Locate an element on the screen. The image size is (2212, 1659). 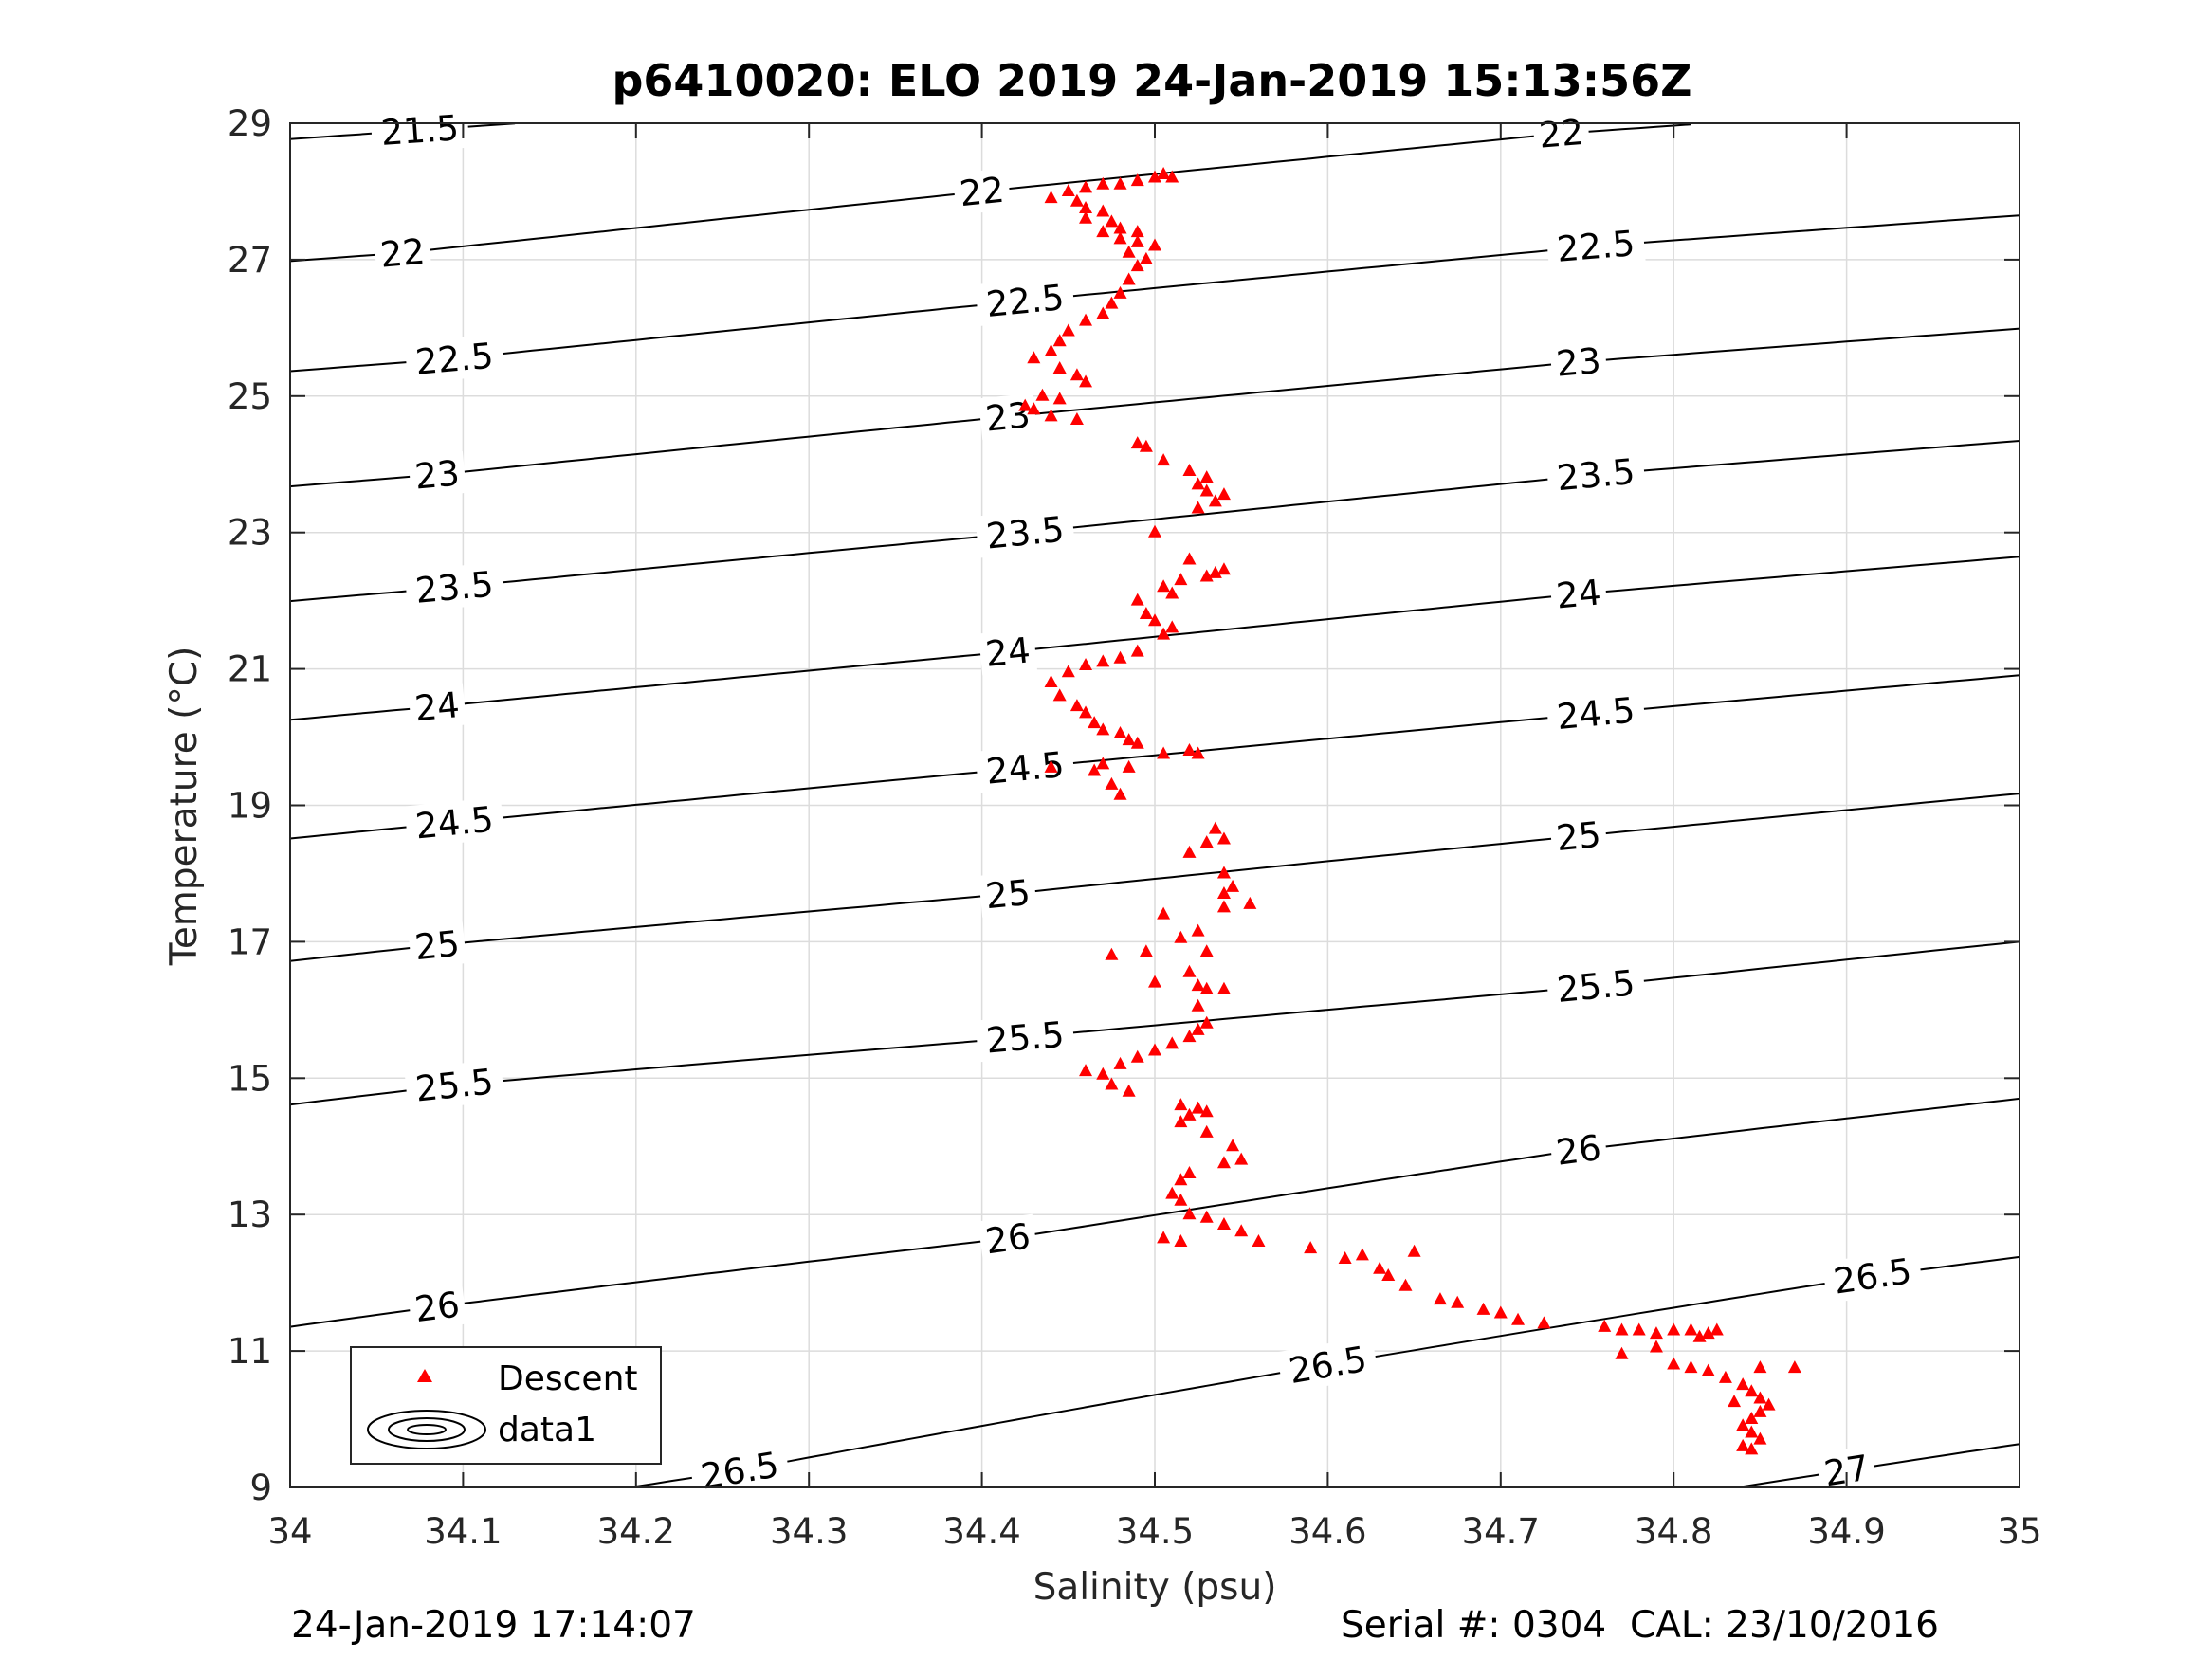
x-tick-label: 34.5 is located at coordinates (1155, 1531).